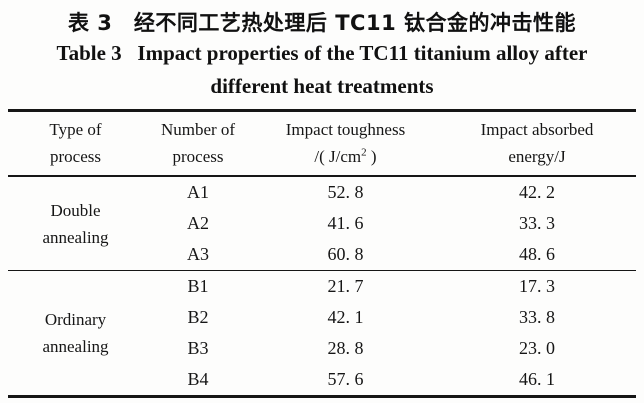  Describe the element at coordinates (537, 129) in the screenshot. I see `header-impact-absorbed-energy-line1: Impact absorbed` at that location.